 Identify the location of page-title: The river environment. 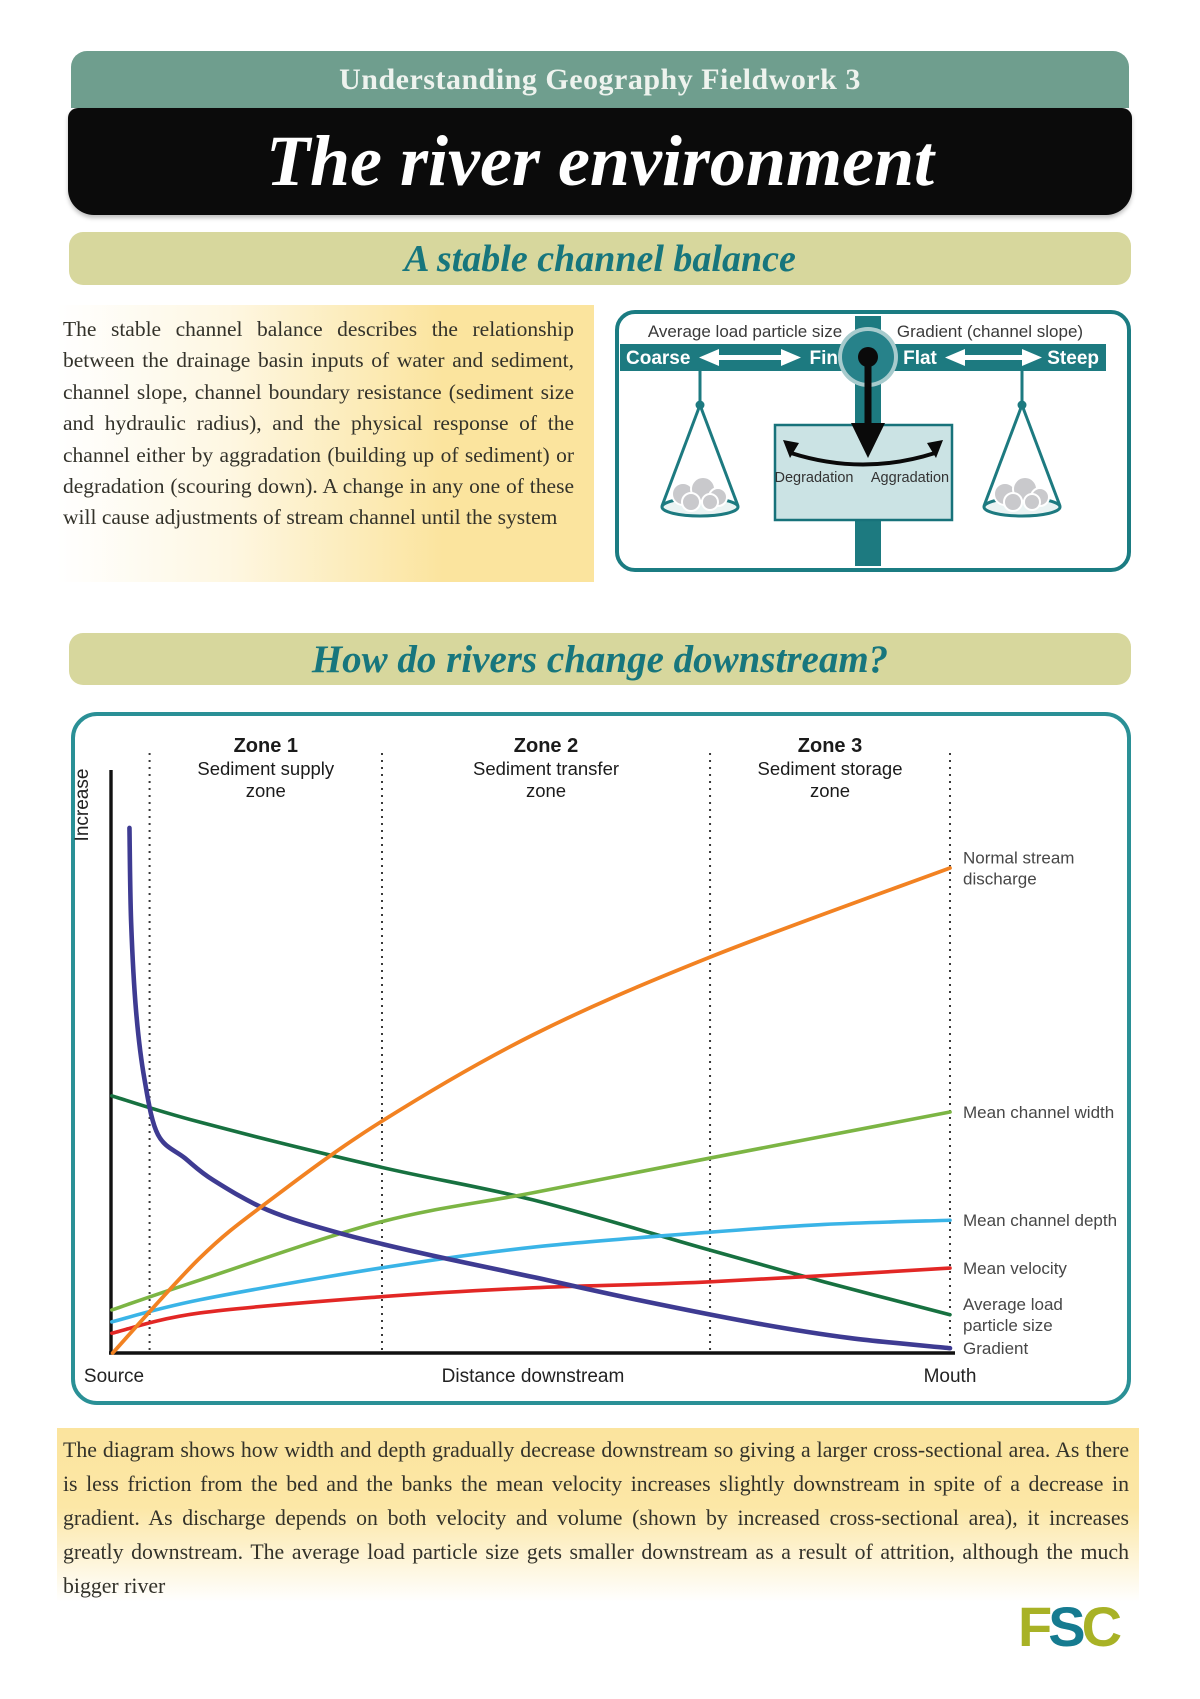
(600, 161).